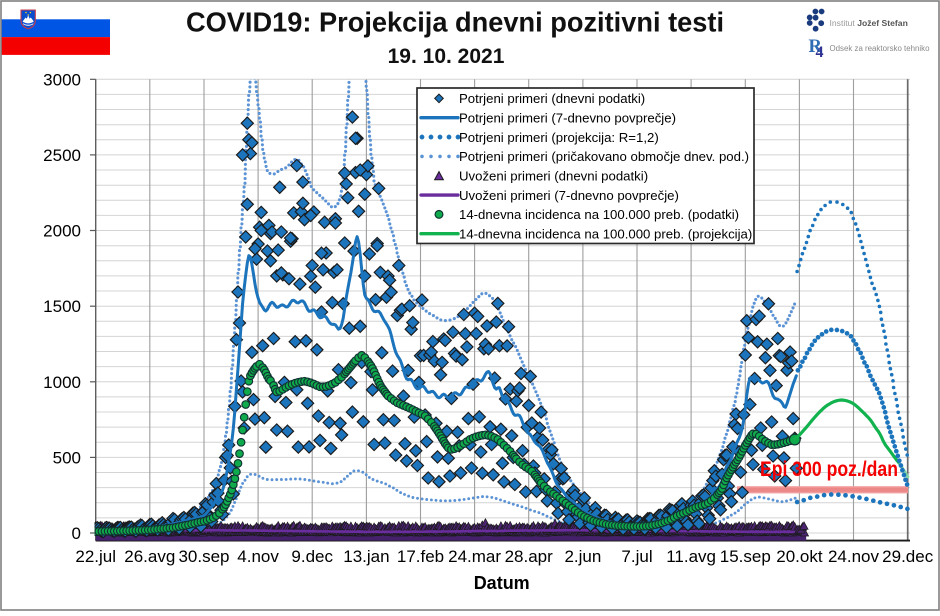 The height and width of the screenshot is (616, 940). I want to click on svg-text: R, so click(816, 47).